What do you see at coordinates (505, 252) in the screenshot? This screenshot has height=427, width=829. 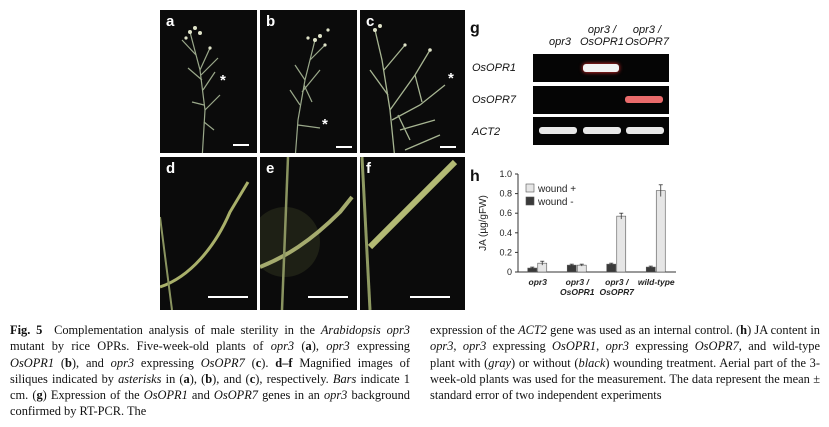 I see `y-tick-label: 0.2` at bounding box center [505, 252].